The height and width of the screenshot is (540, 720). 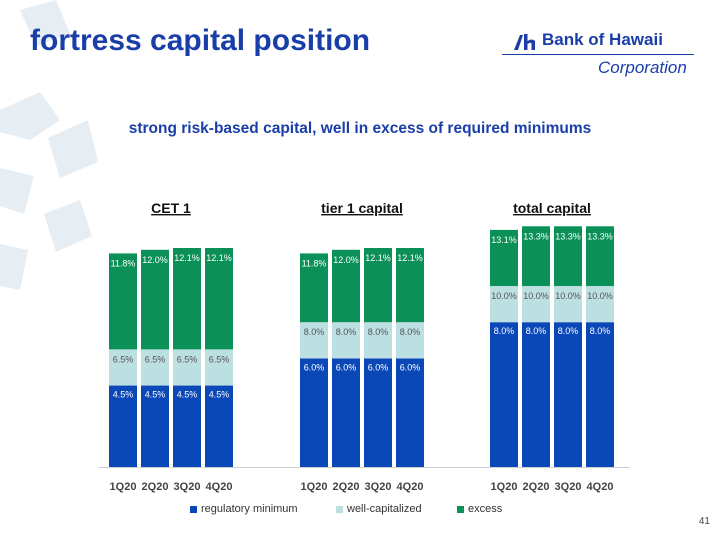 I want to click on data-label-total-capital-2q20-total: 13.3%, so click(x=536, y=236).